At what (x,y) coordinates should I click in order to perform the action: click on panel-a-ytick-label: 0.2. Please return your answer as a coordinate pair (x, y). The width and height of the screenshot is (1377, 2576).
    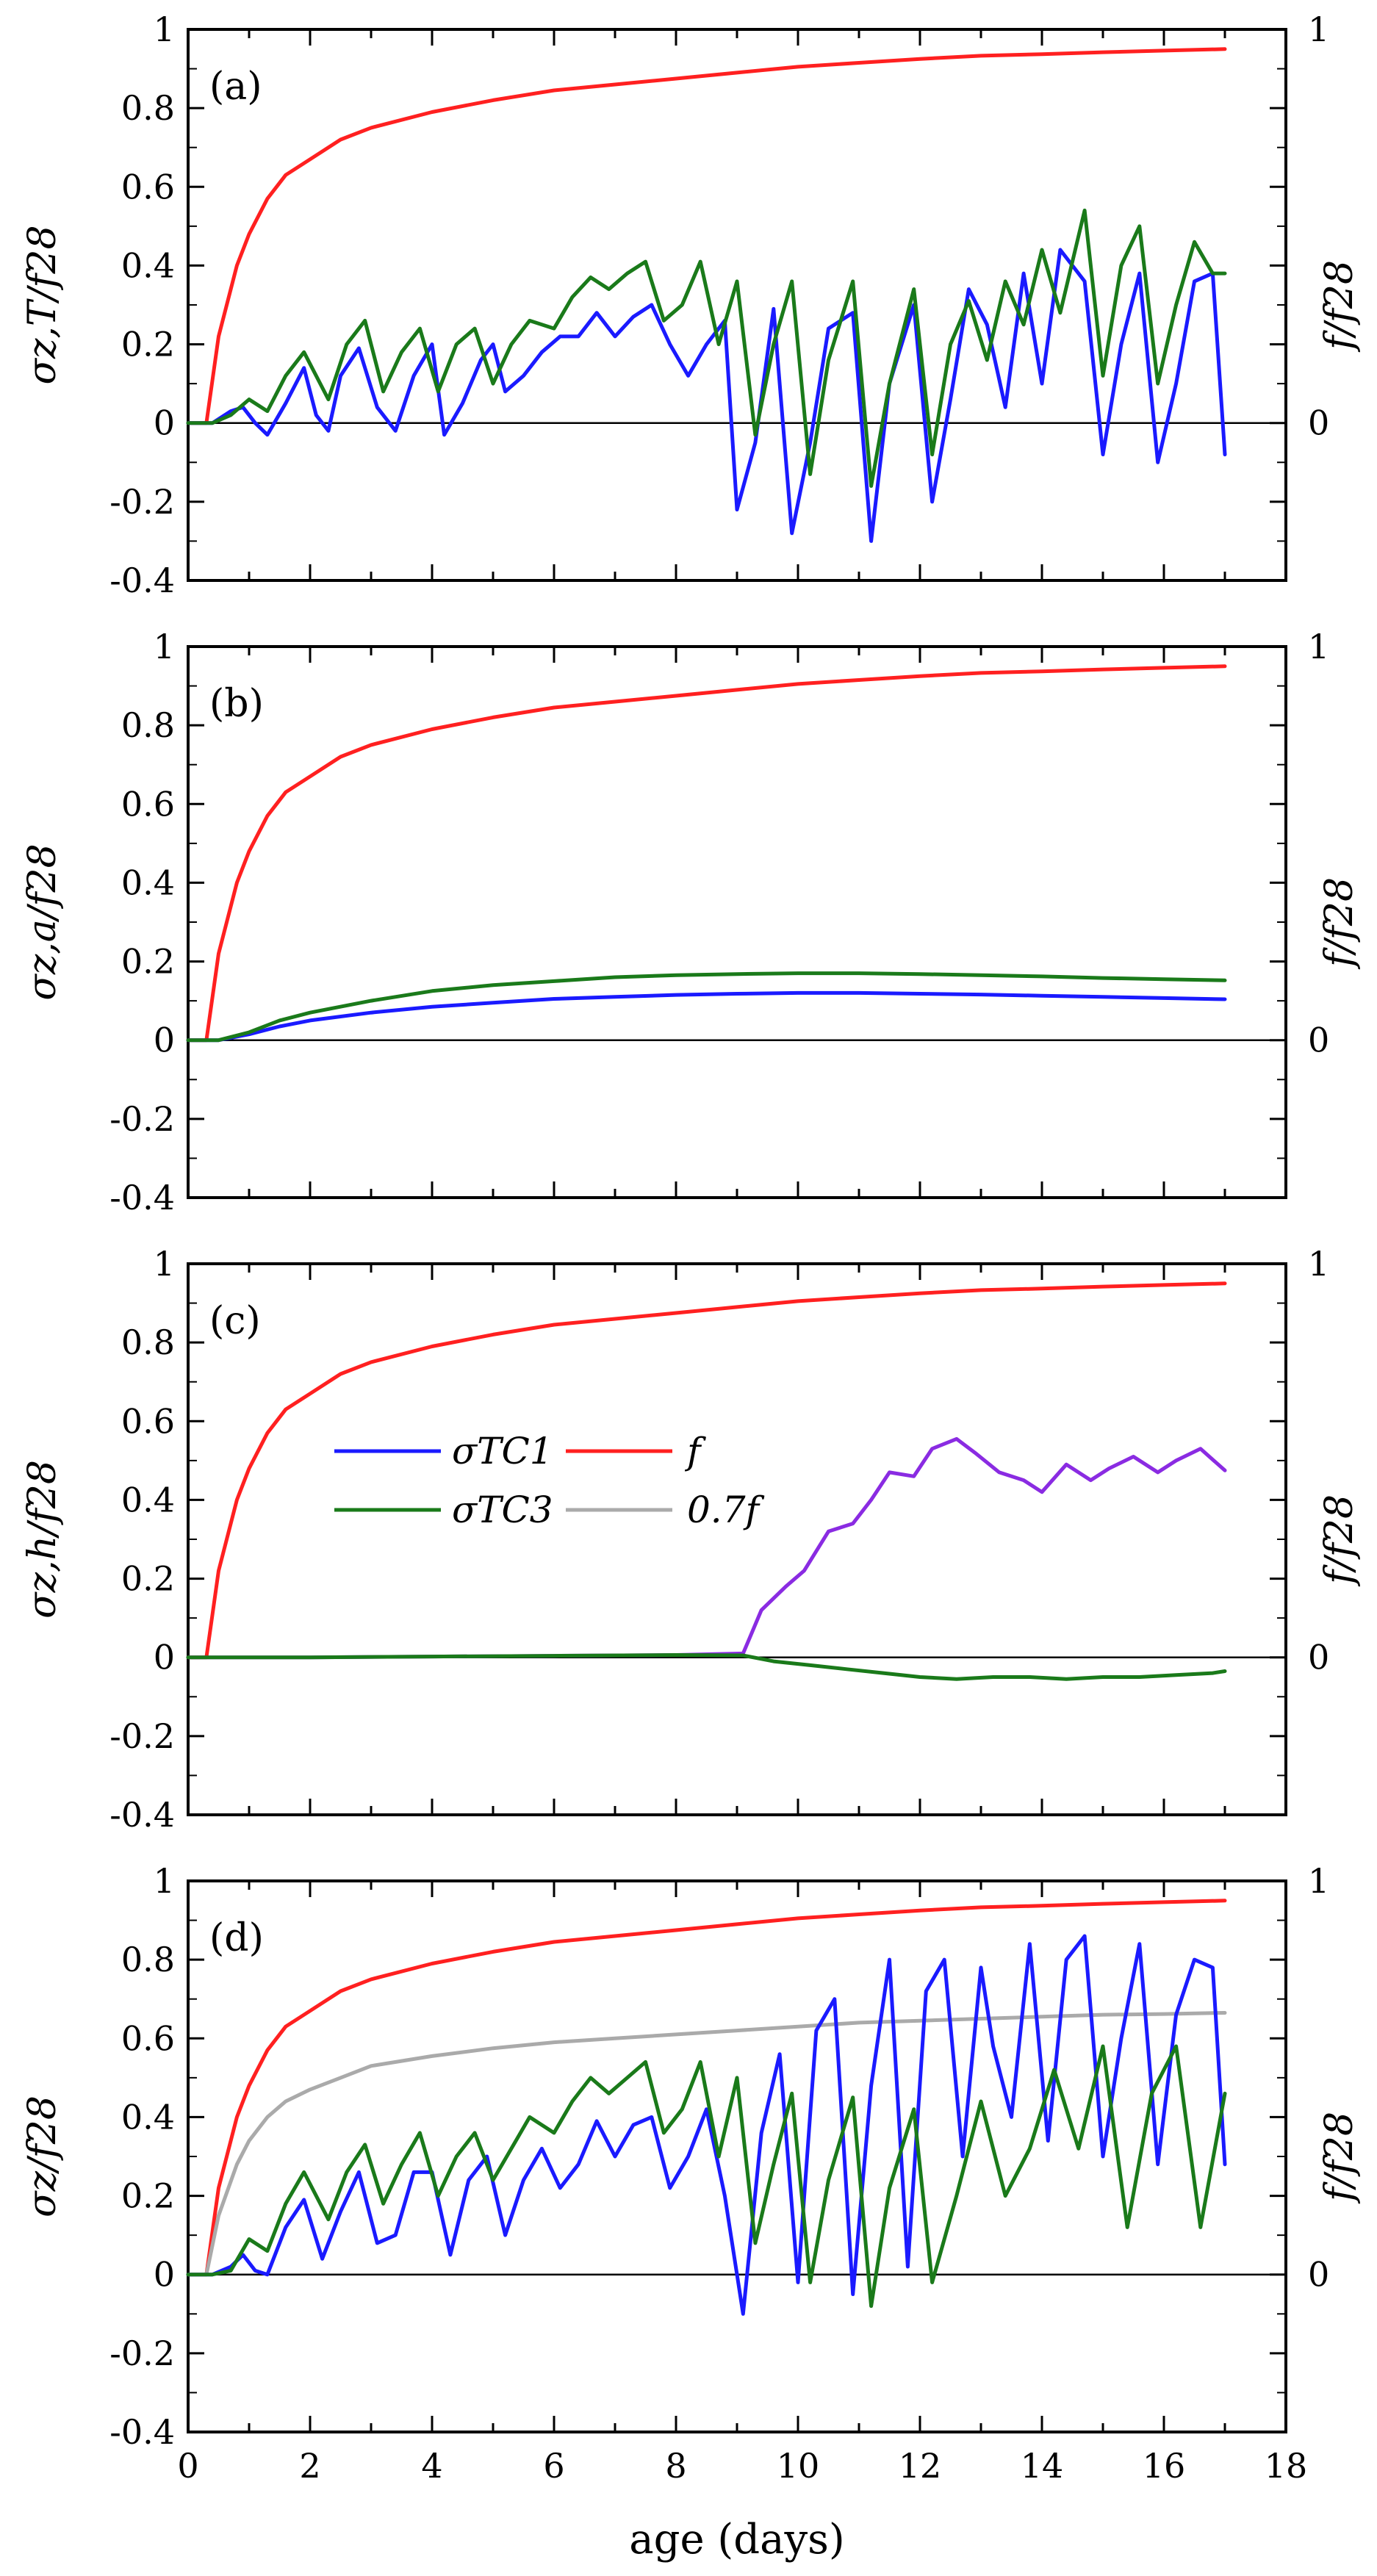
    Looking at the image, I should click on (148, 344).